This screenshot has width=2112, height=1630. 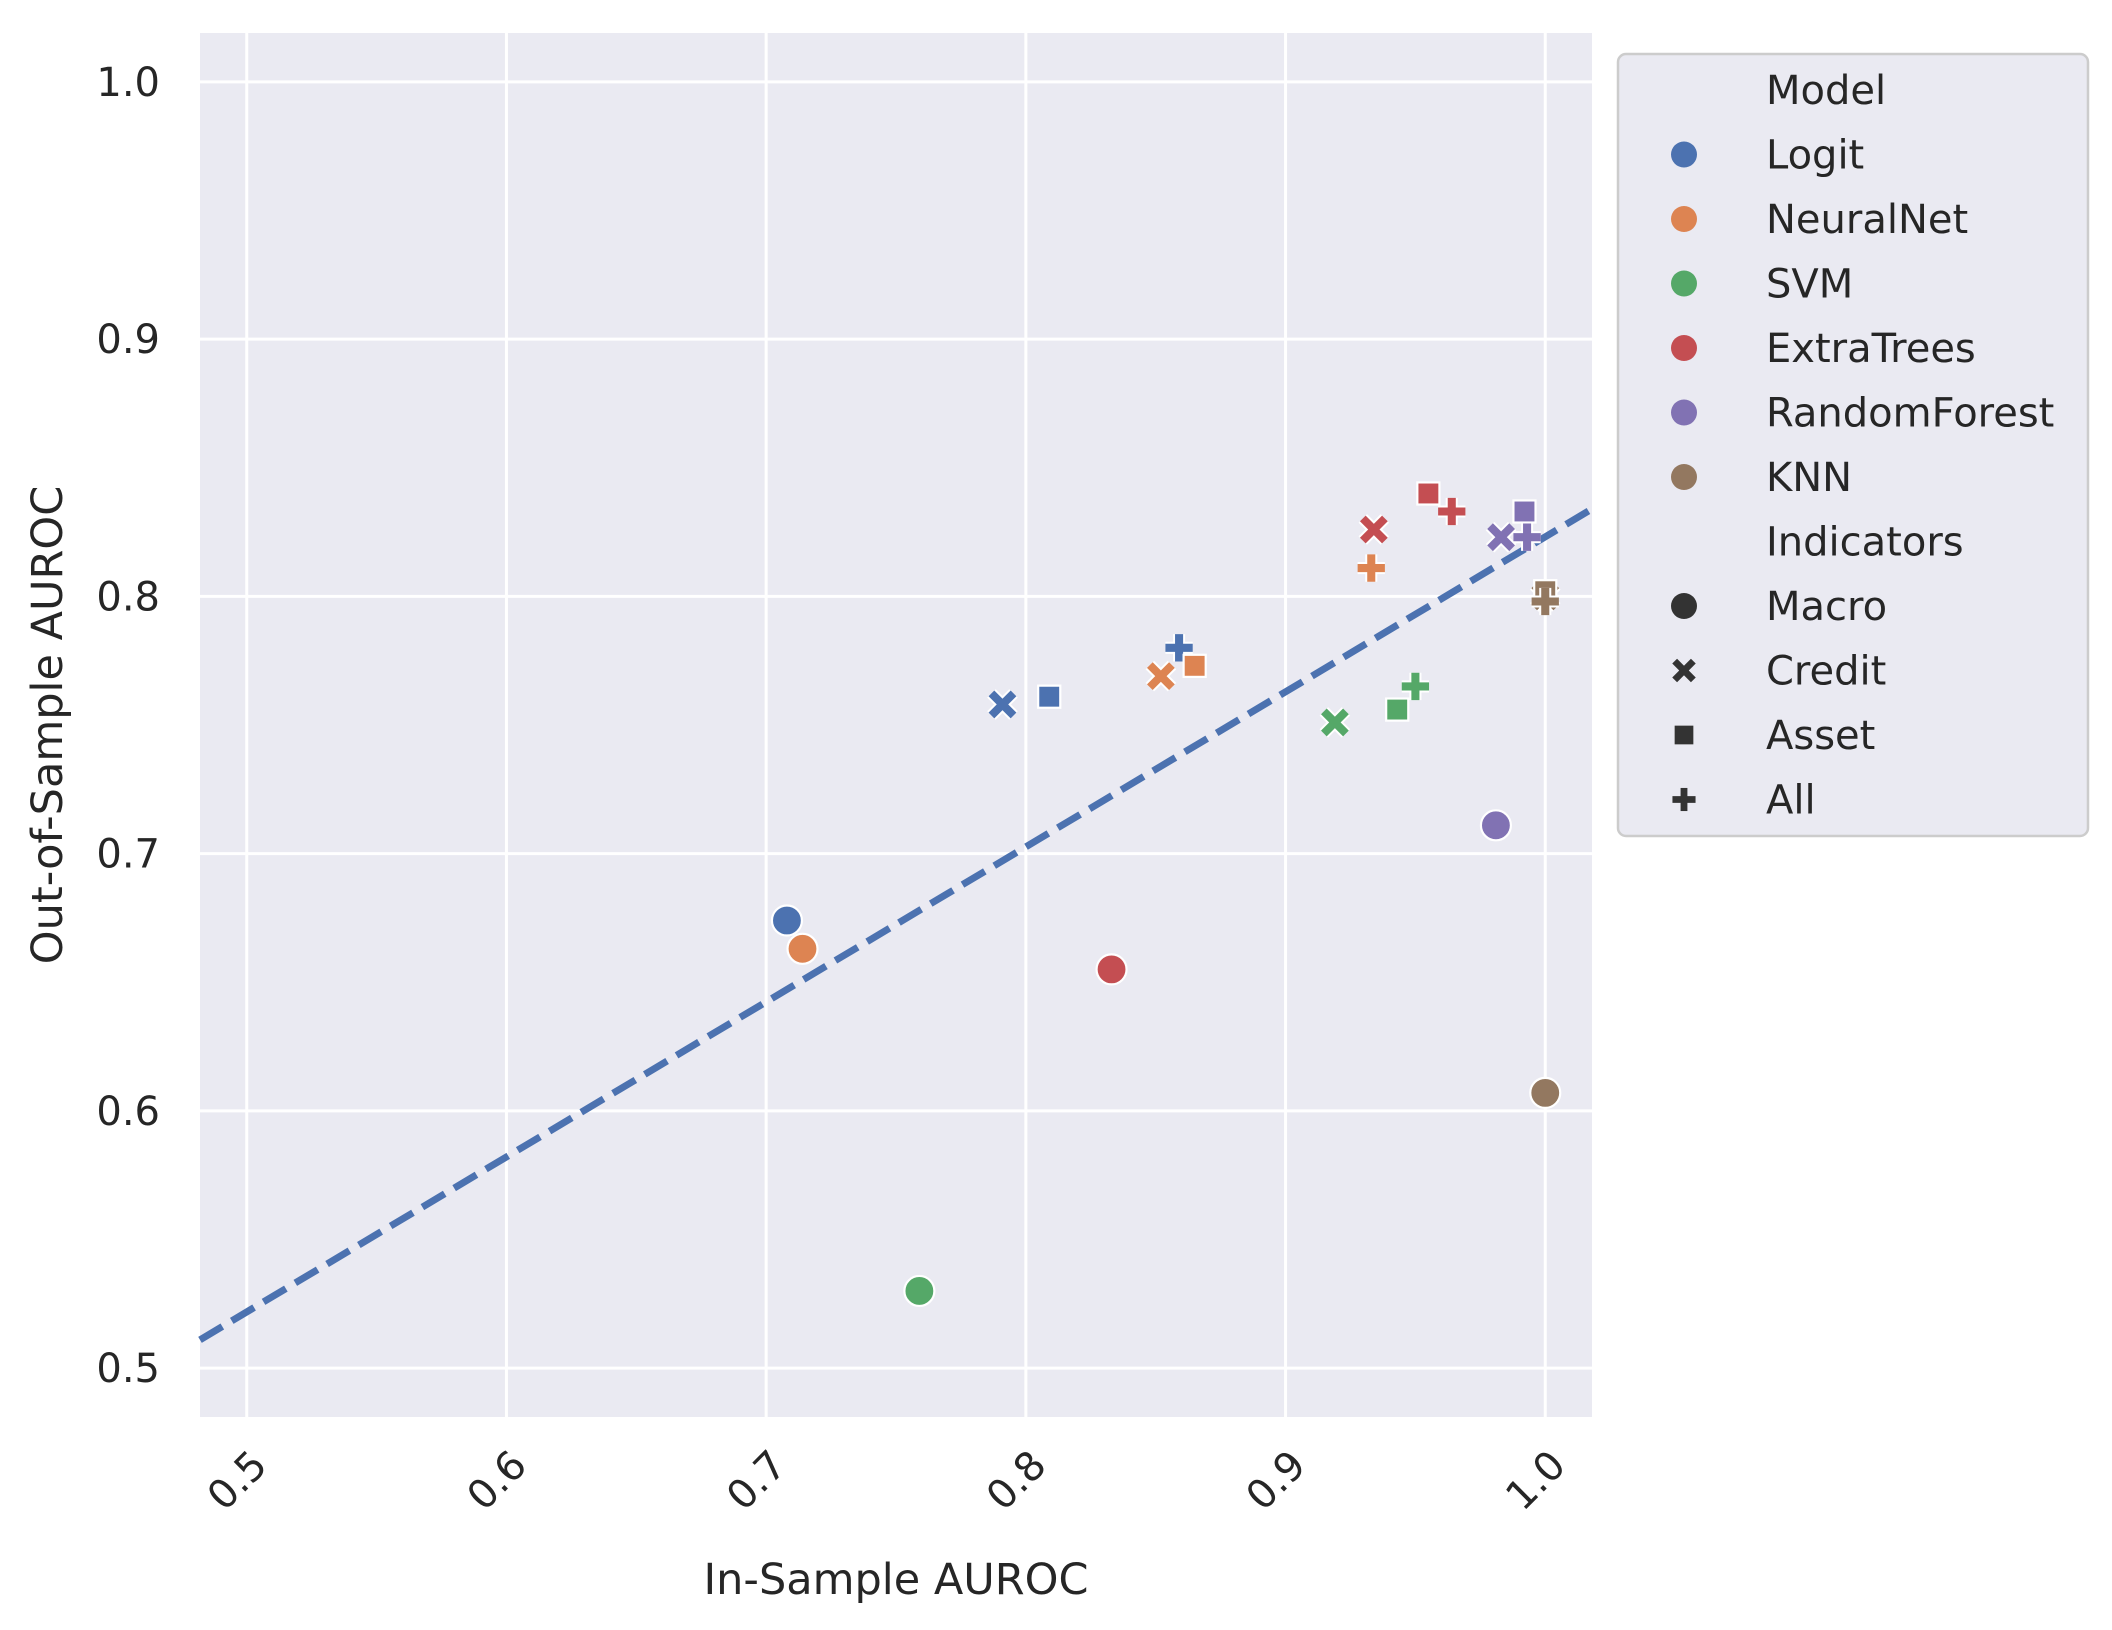 What do you see at coordinates (497, 1481) in the screenshot?
I see `x-tick-label: 0.6` at bounding box center [497, 1481].